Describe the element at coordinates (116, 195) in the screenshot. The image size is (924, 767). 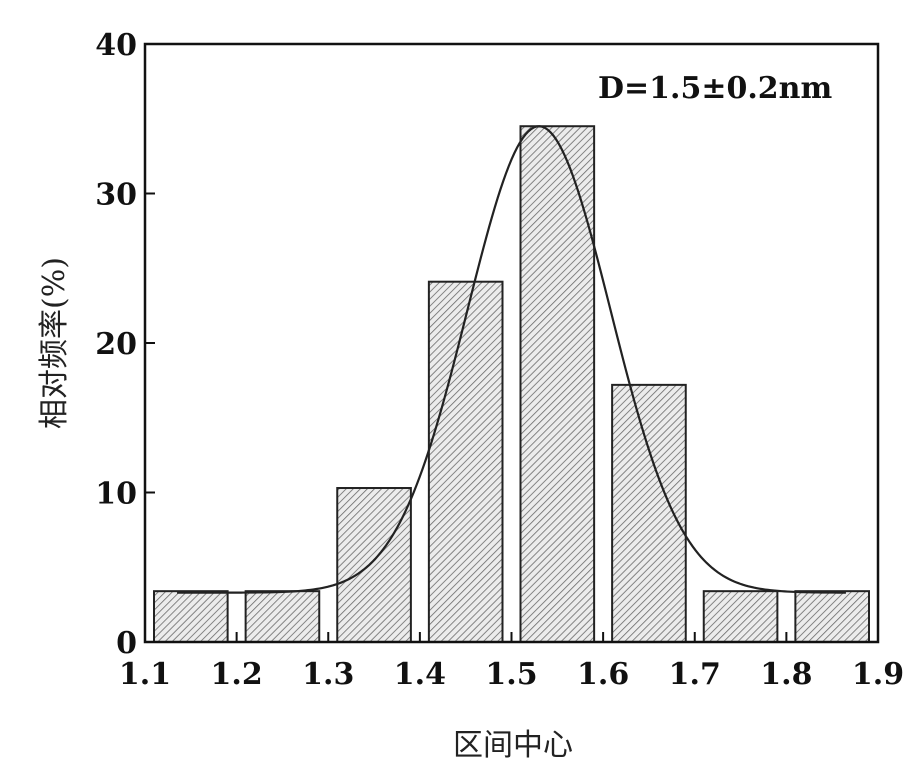
I see `y-tick-label: 30` at that location.